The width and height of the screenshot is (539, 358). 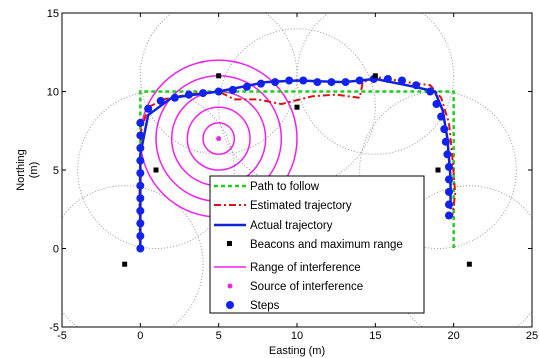 I want to click on legend-steps-label: Steps, so click(x=265, y=306).